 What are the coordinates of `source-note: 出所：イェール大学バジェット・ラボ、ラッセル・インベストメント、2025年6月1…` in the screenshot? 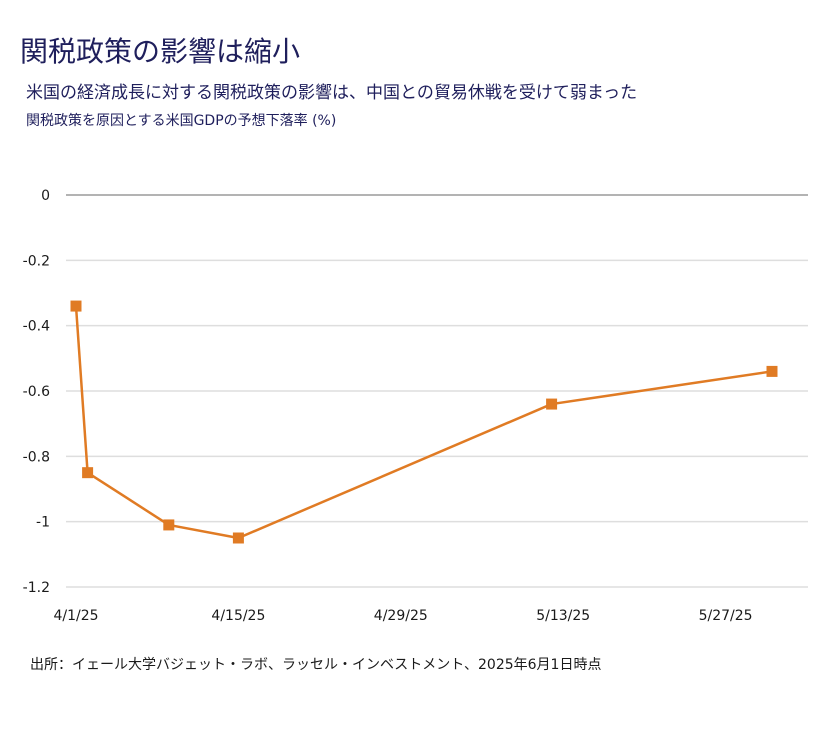 It's located at (316, 665).